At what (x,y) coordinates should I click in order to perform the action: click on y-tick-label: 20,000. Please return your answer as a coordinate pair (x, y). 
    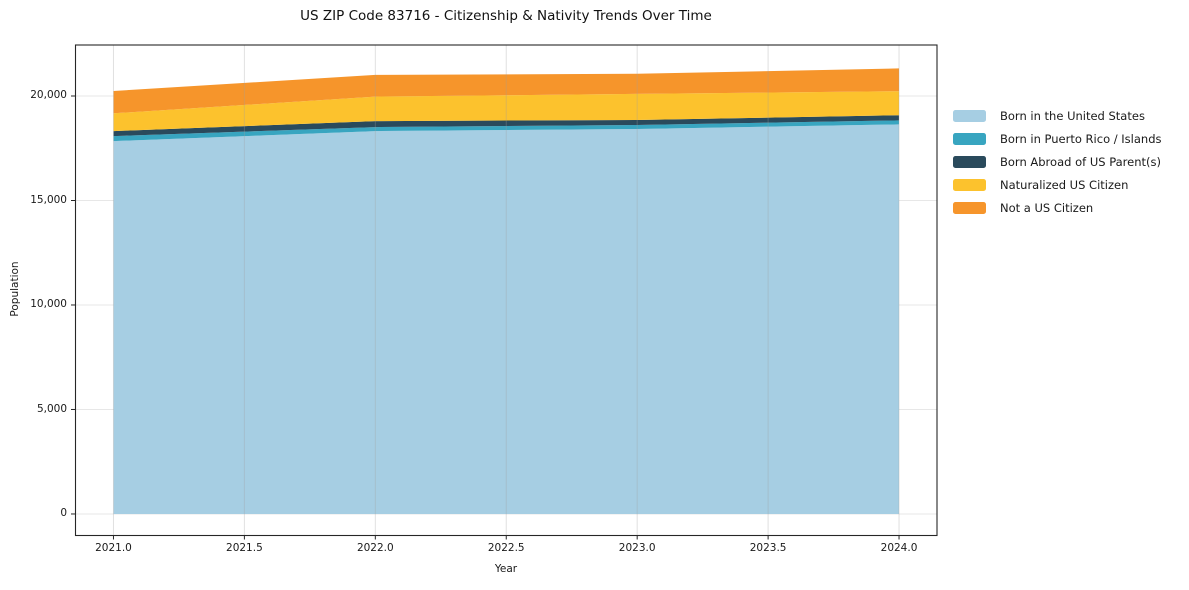
    Looking at the image, I should click on (48, 95).